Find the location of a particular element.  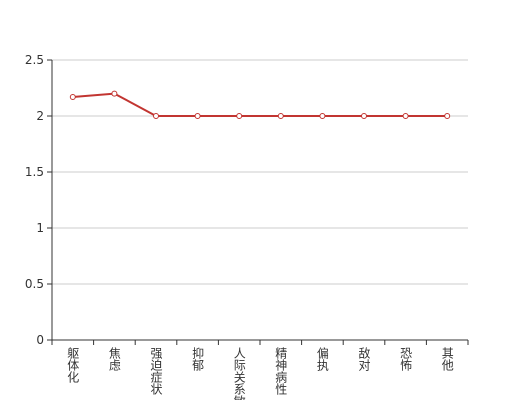

x-tick-label: 精神病性 is located at coordinates (281, 371).